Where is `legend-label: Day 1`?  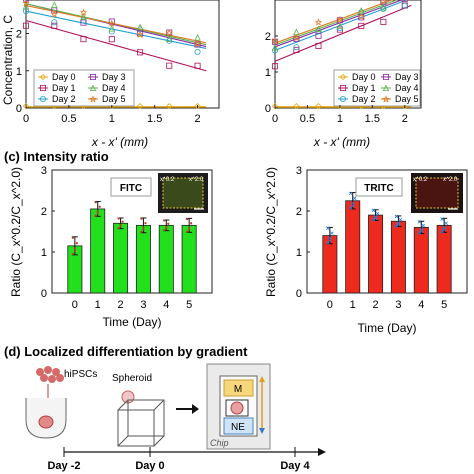 legend-label: Day 1 is located at coordinates (64, 88).